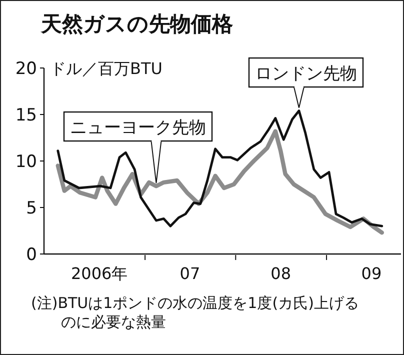  I want to click on y-tick-label: 0, so click(31, 255).